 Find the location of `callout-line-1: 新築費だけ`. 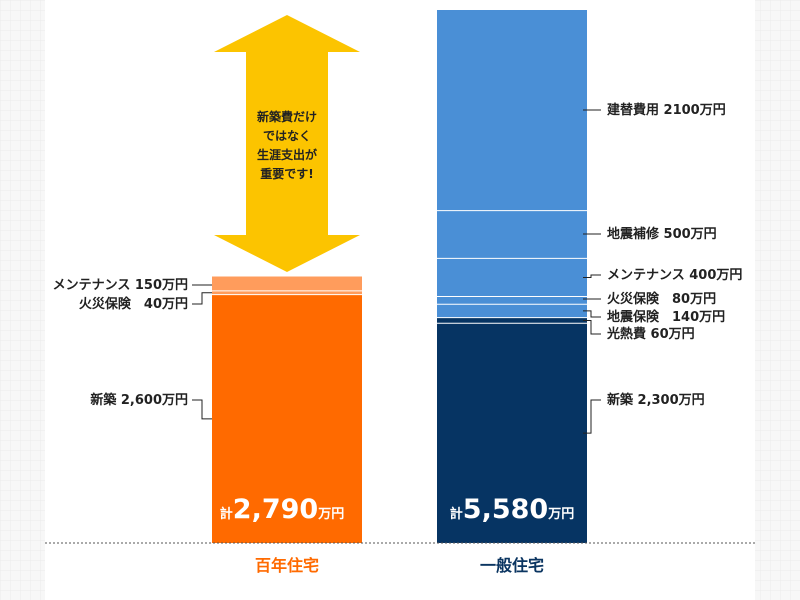

callout-line-1: 新築費だけ is located at coordinates (287, 116).